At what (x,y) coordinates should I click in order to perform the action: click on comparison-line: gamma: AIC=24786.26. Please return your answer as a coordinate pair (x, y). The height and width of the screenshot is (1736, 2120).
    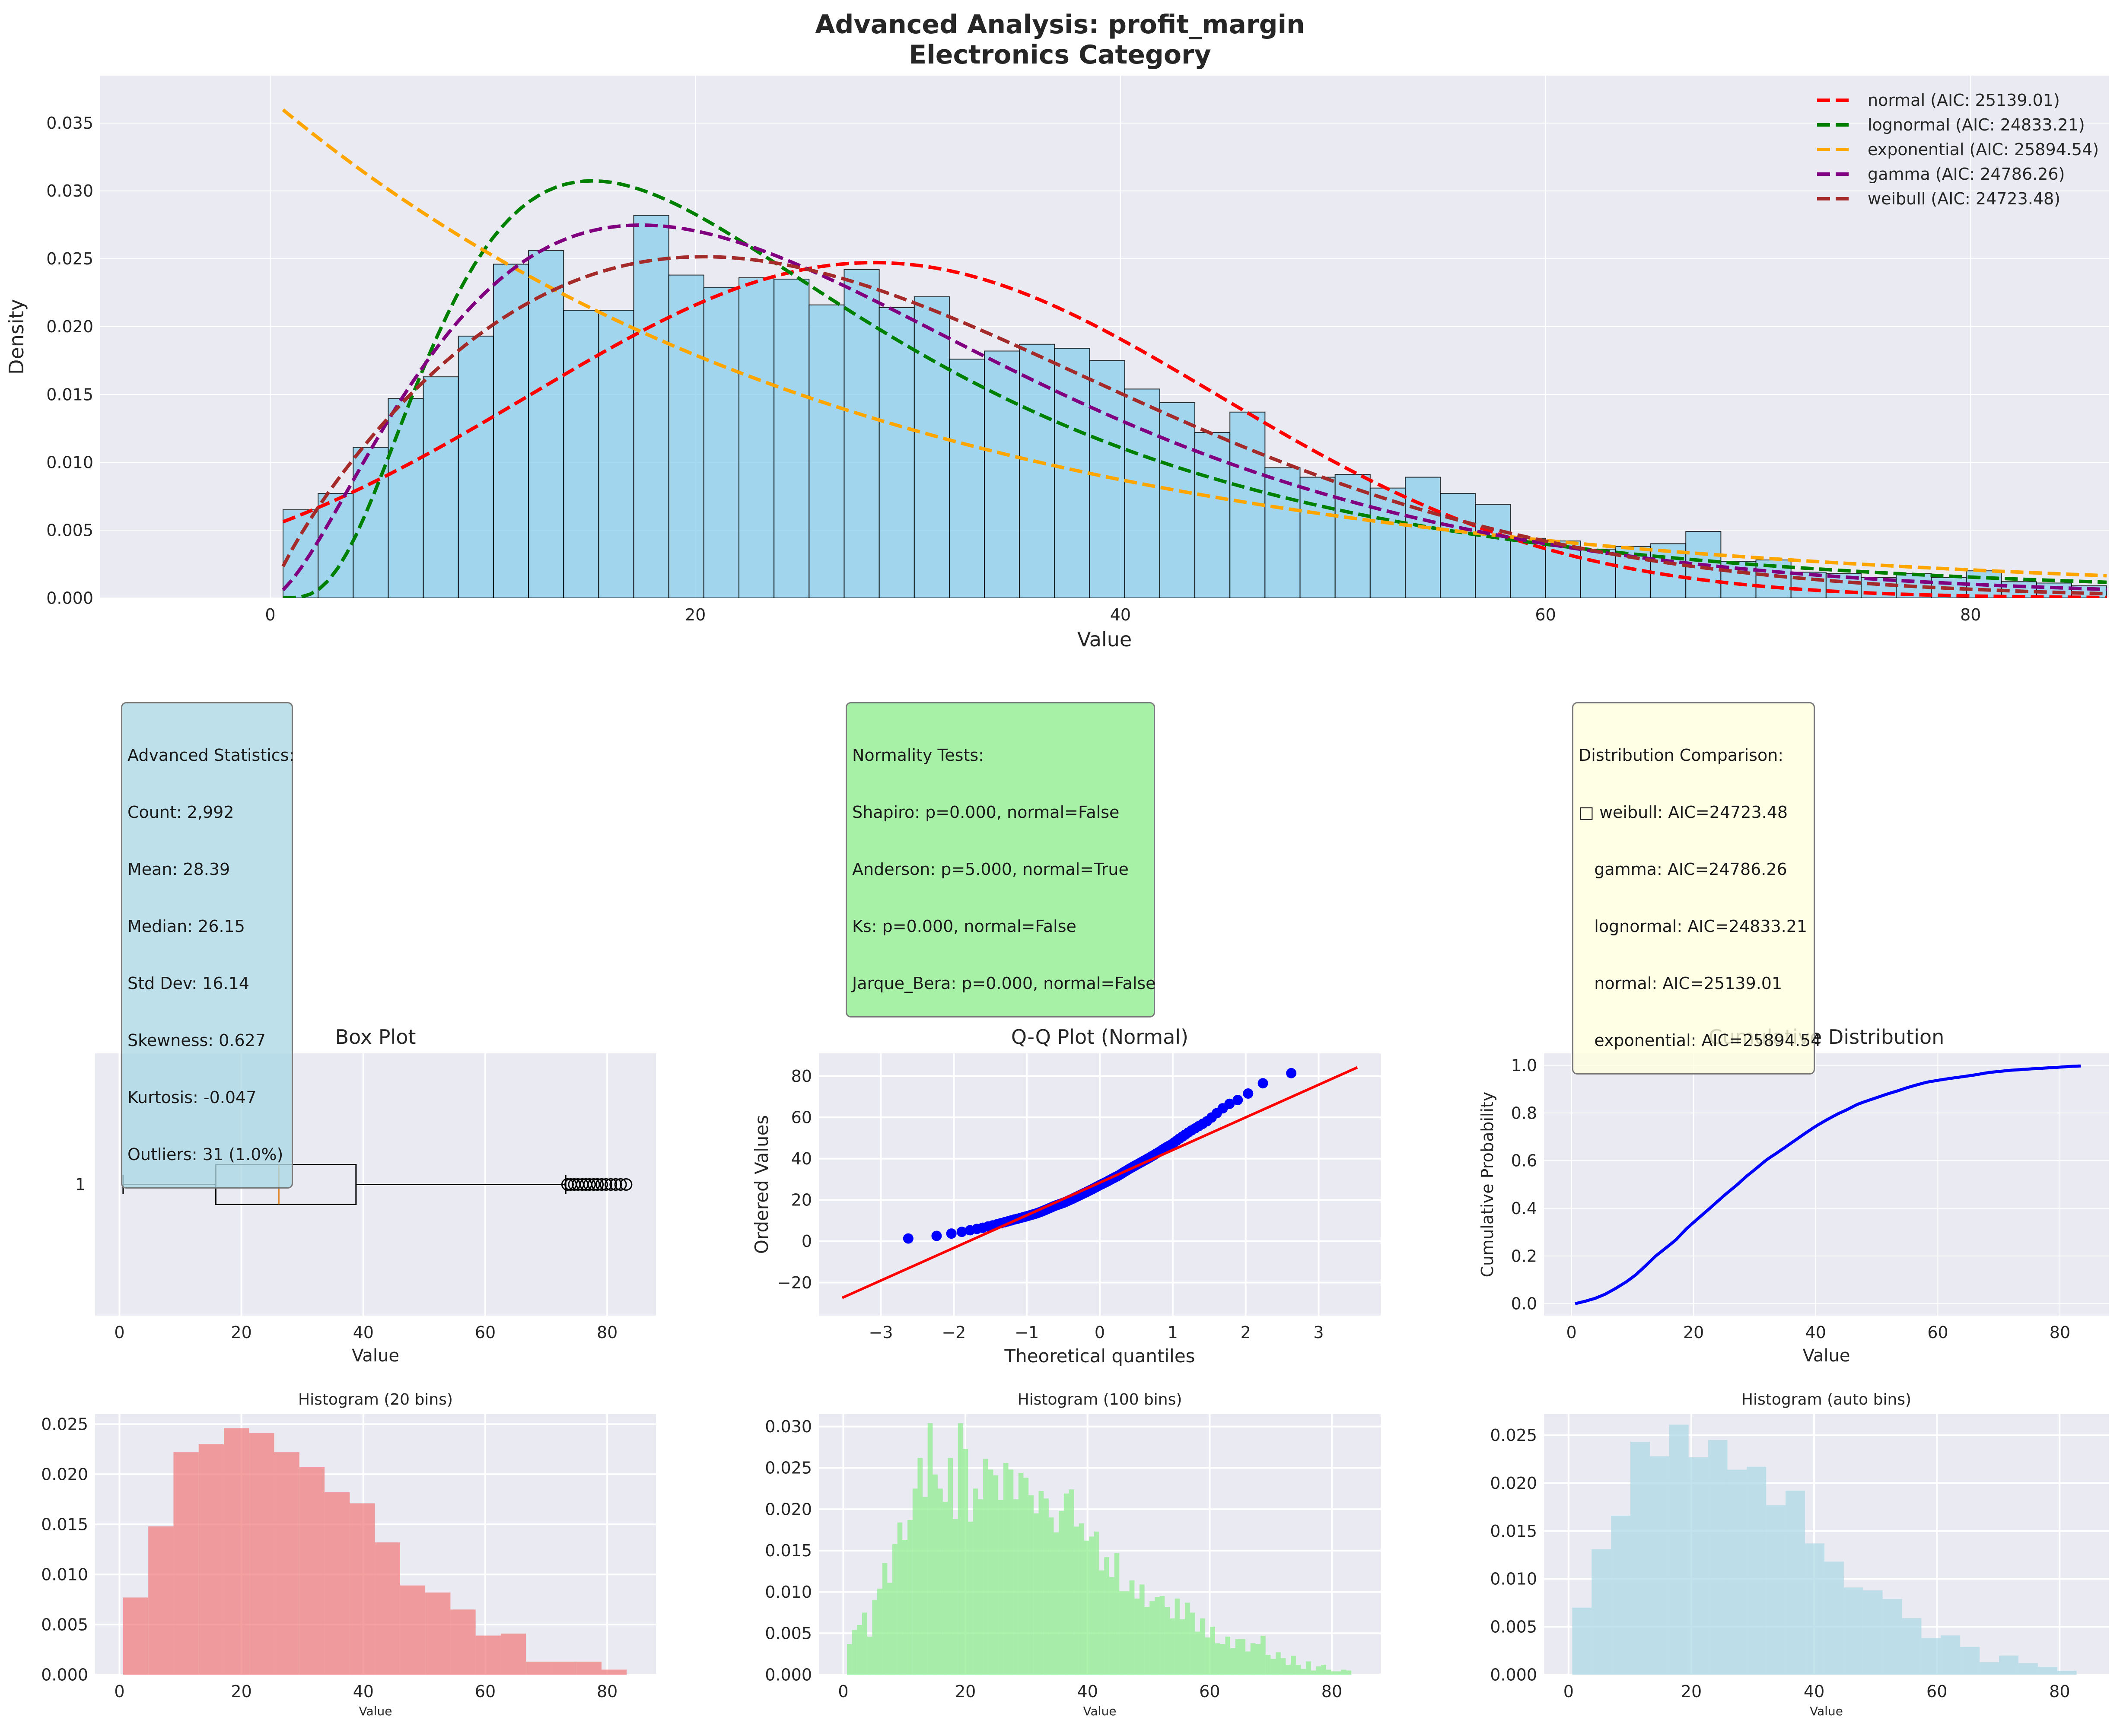
    Looking at the image, I should click on (1683, 869).